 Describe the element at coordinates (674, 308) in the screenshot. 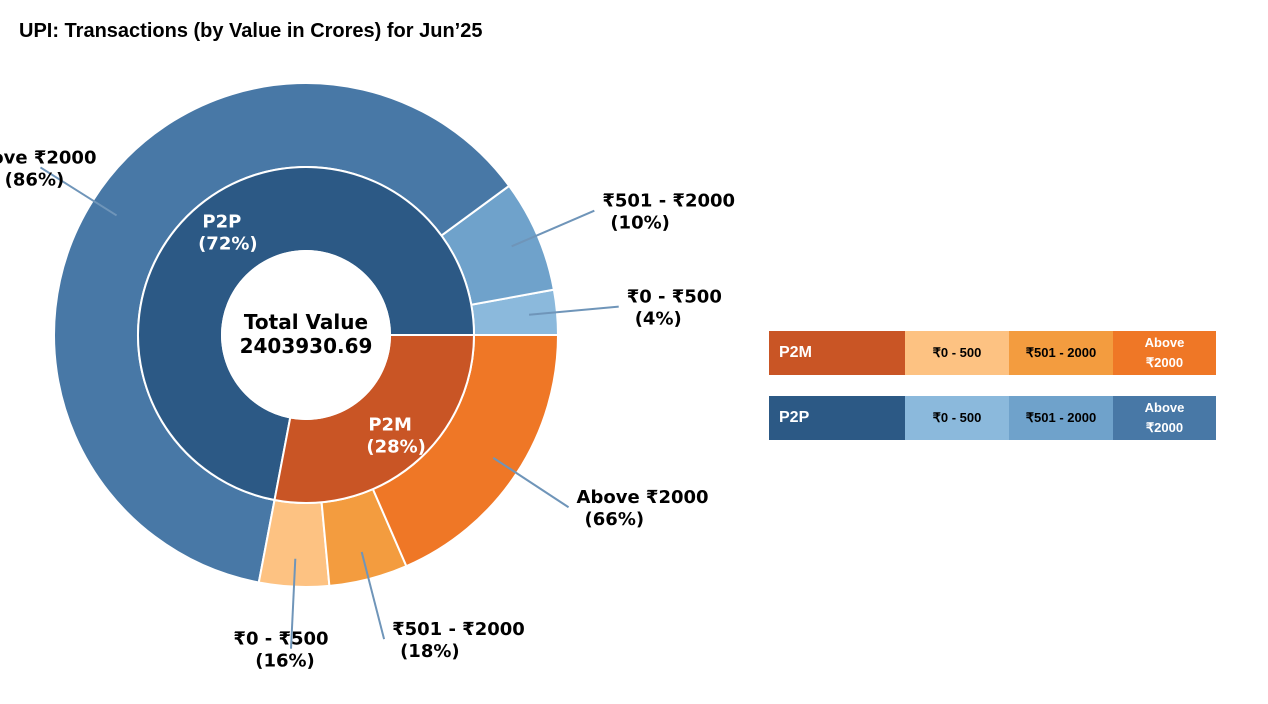

I see `outer-label-p2p-0-500: ₹0 - ₹500 (4%)` at that location.